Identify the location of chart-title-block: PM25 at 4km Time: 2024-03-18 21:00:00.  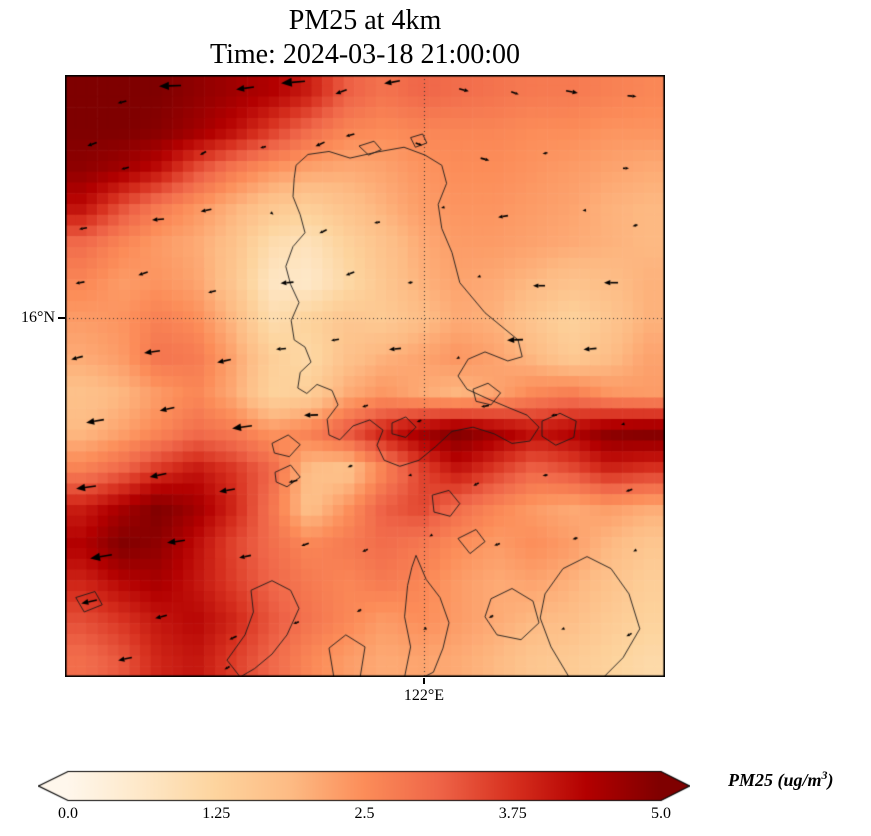
(365, 38).